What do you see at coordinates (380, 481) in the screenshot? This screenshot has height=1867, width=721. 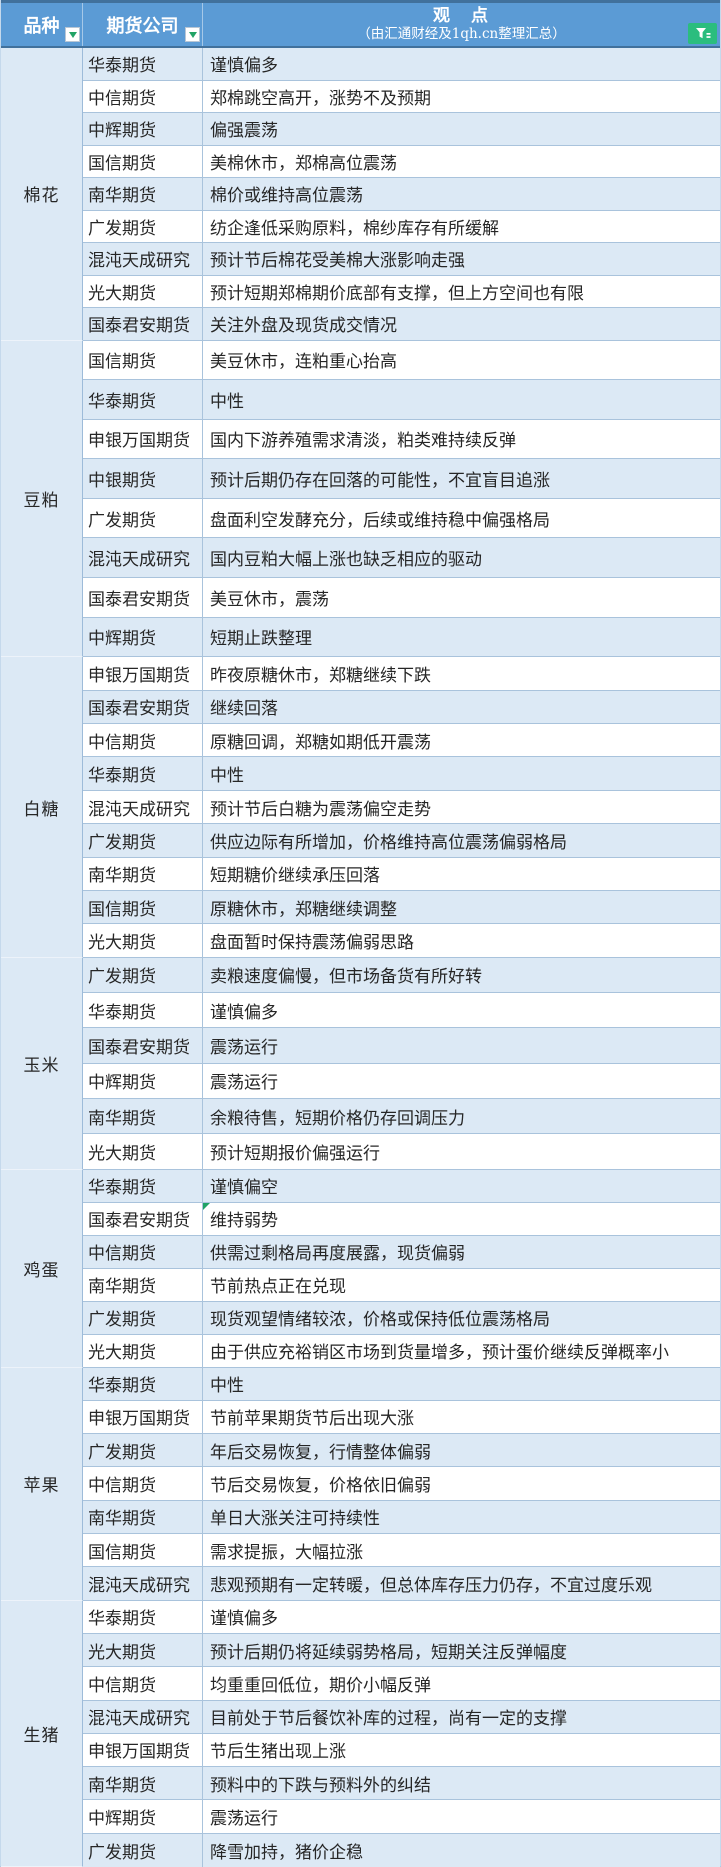 I see `view-cell: 预计后期仍存在回落的可能性，不宜盲目追涨` at bounding box center [380, 481].